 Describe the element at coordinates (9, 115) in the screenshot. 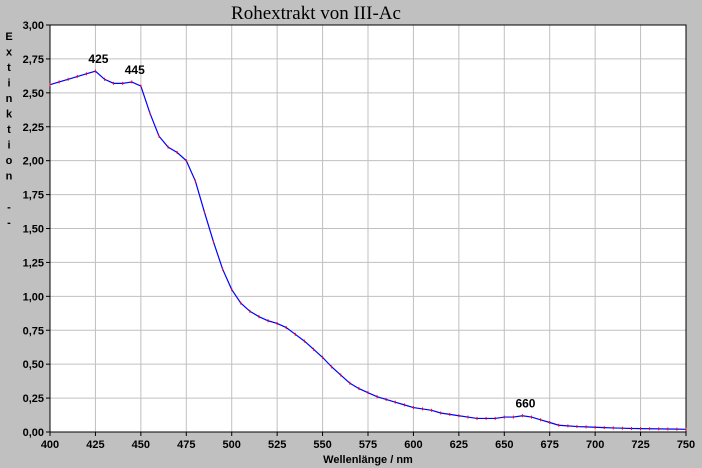

I see `y-axis-label-char: k` at that location.